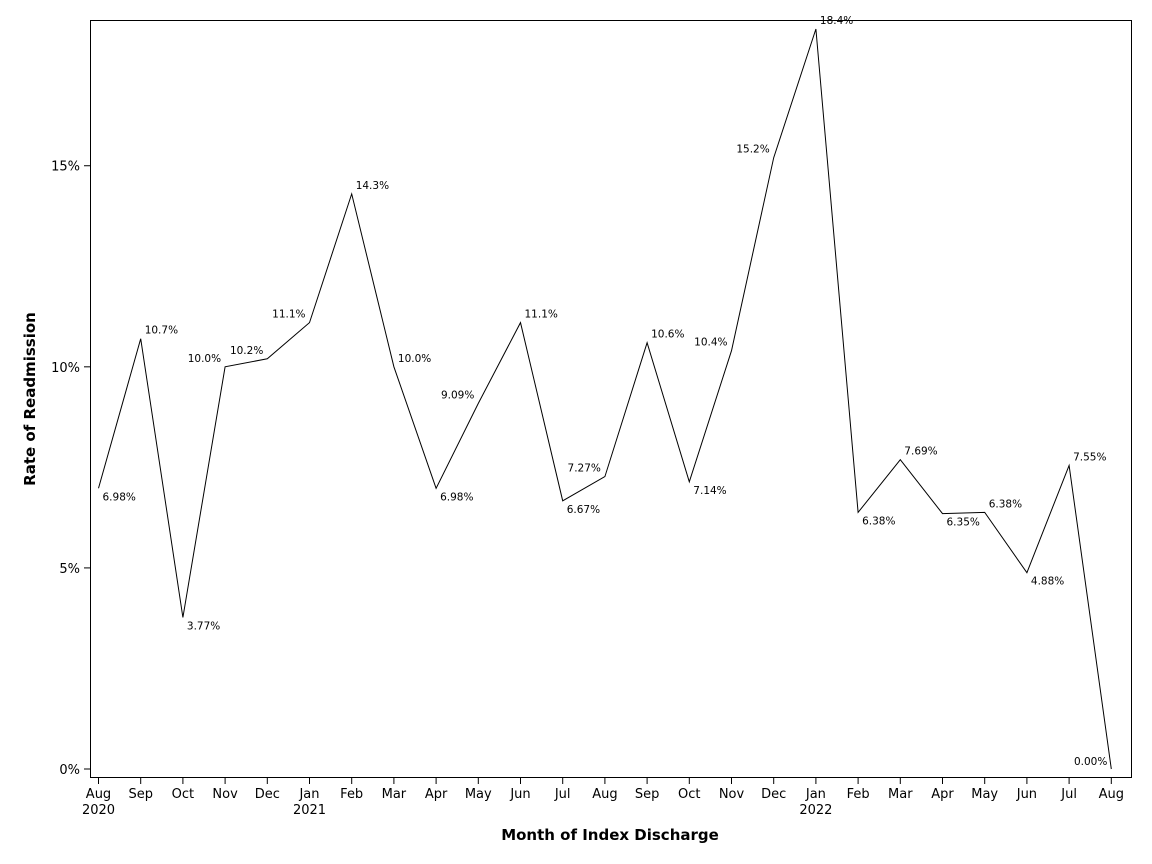  I want to click on data-label: 10.2%, so click(246, 351).